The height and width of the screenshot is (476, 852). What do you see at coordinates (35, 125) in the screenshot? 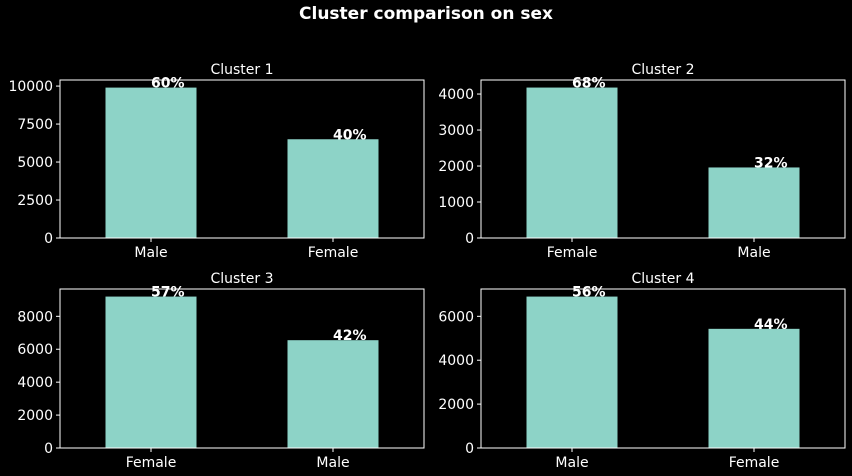
I see `y-tick-label: 7500` at bounding box center [35, 125].